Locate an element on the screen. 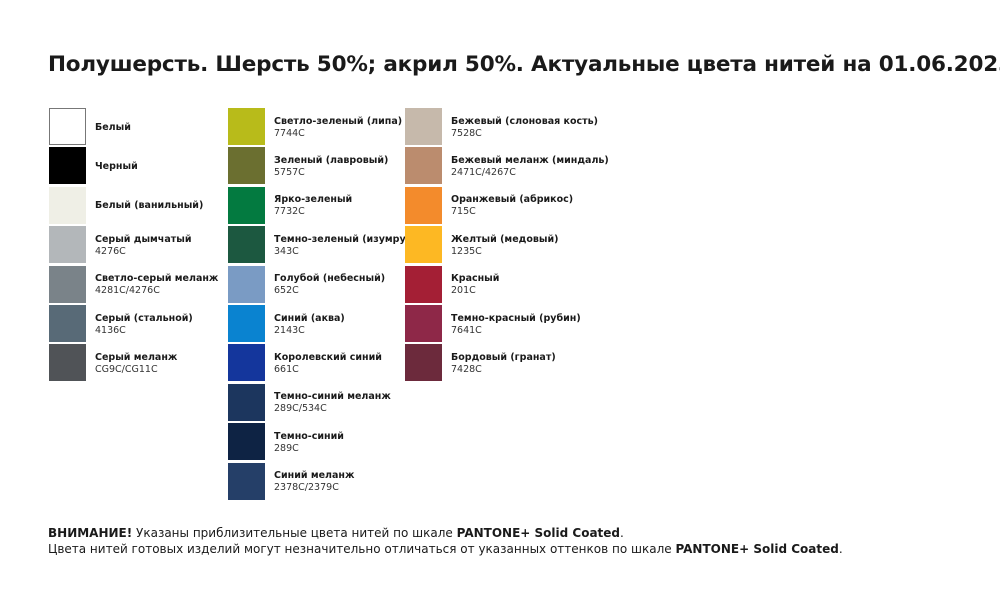 This screenshot has height=609, width=1000. color-name: Желтый (медовый) is located at coordinates (505, 239).